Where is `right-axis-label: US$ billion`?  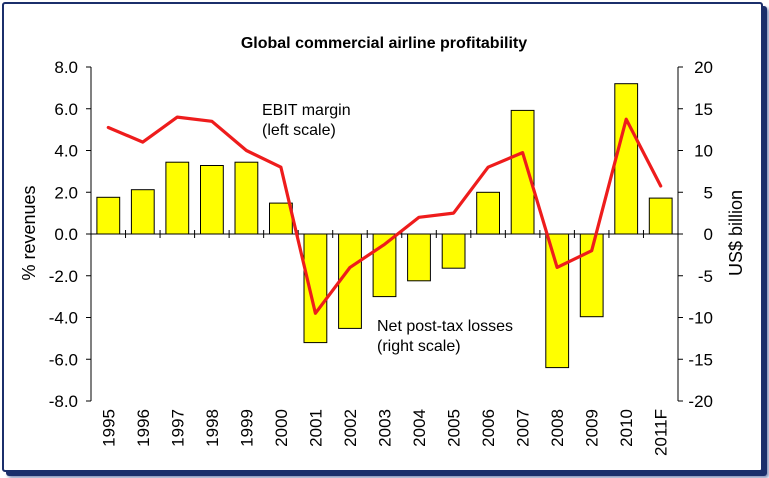
right-axis-label: US$ billion is located at coordinates (736, 233).